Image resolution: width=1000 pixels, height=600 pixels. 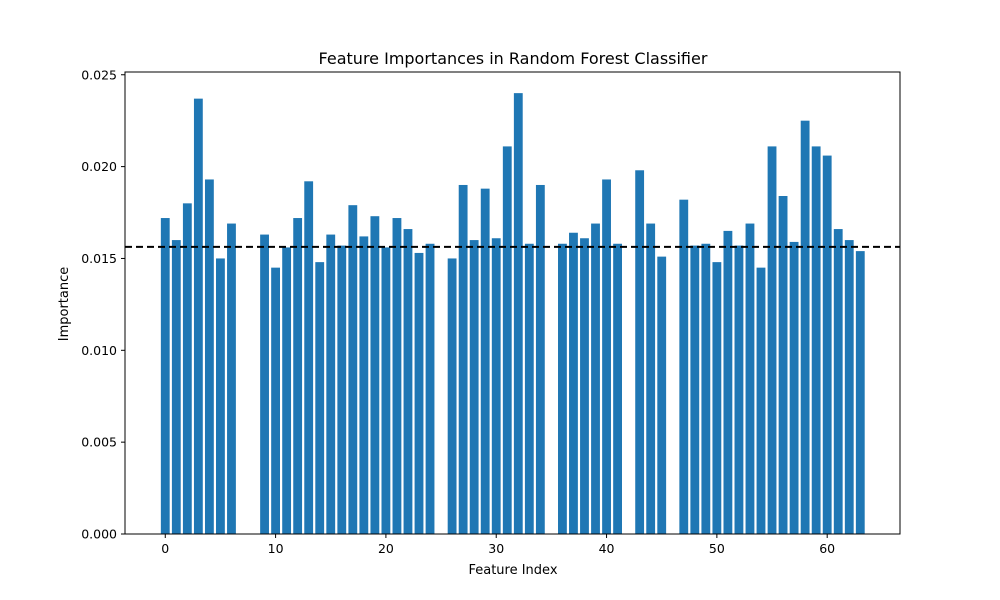 What do you see at coordinates (512, 570) in the screenshot?
I see `x-axis-label: Feature Index` at bounding box center [512, 570].